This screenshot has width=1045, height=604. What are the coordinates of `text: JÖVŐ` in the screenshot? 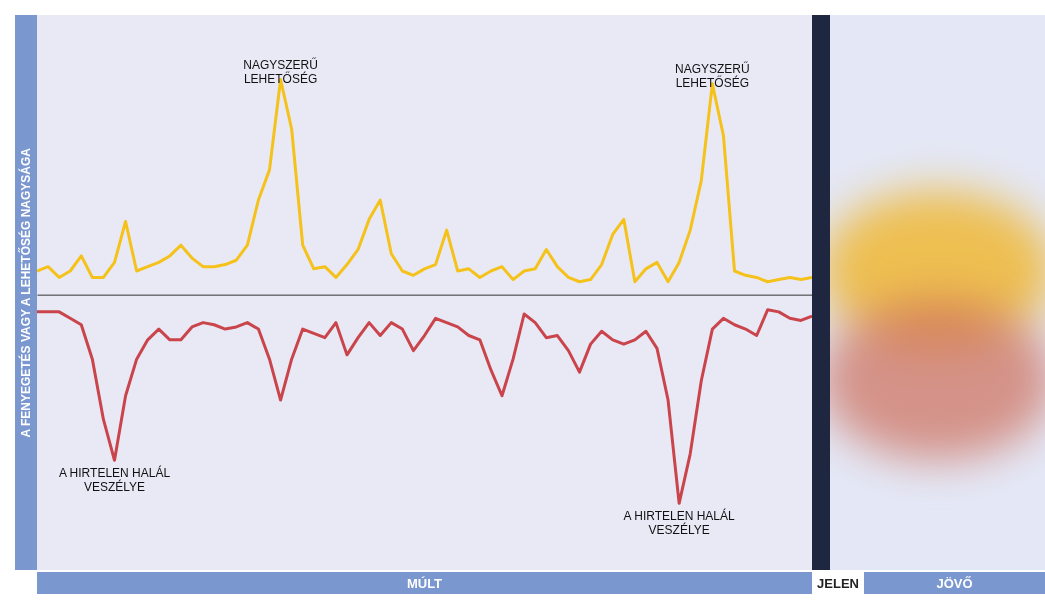 It's located at (954, 583).